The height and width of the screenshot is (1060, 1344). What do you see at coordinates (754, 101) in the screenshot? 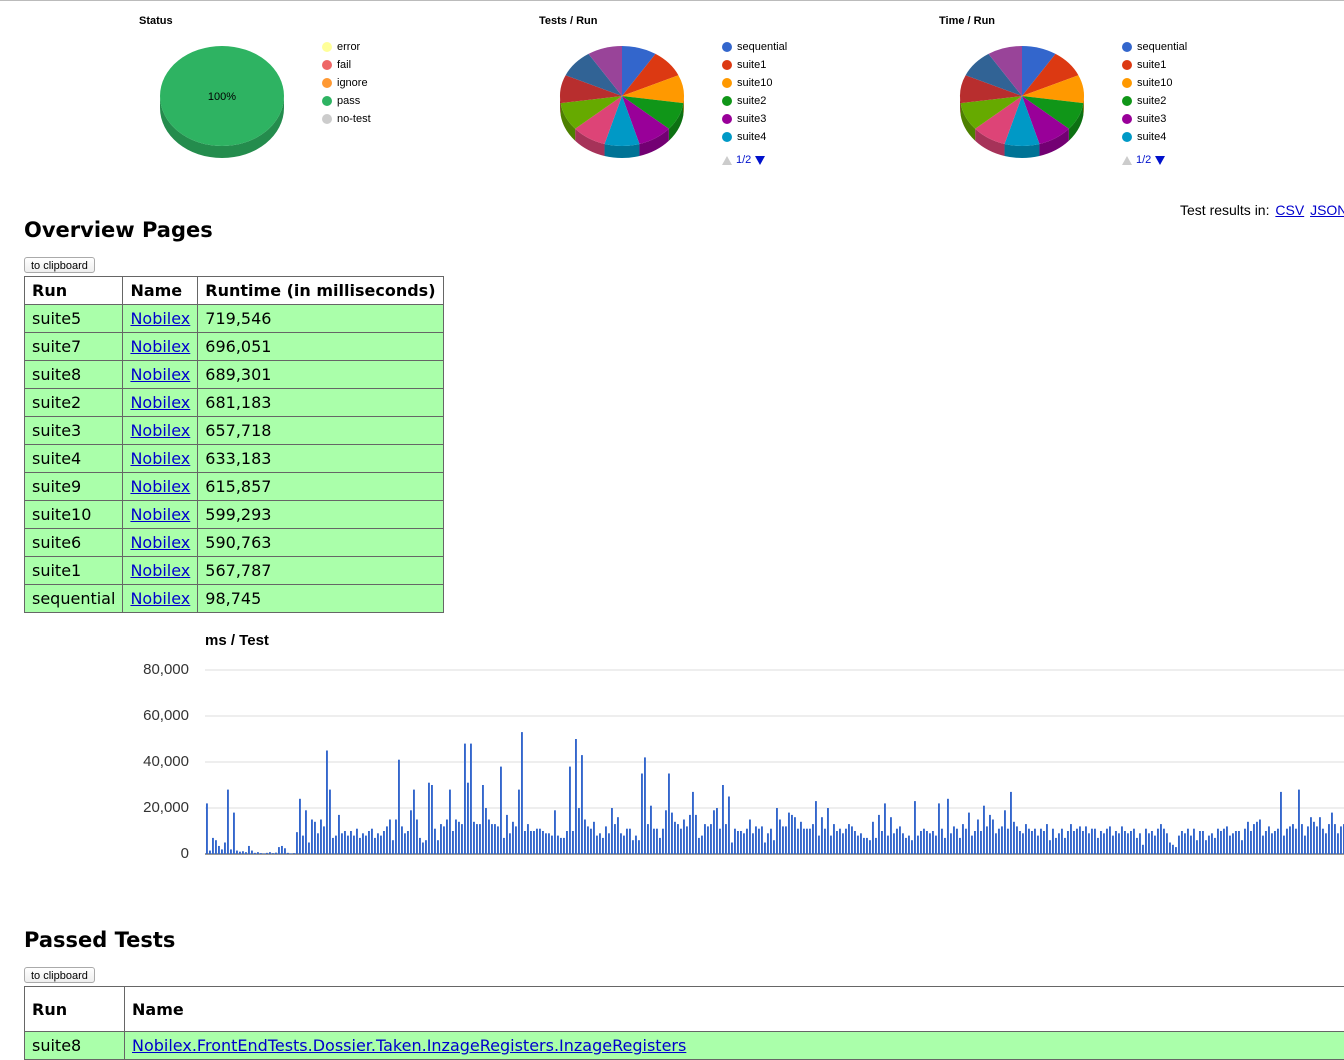
I see `legend-item-suite2: suite2` at bounding box center [754, 101].